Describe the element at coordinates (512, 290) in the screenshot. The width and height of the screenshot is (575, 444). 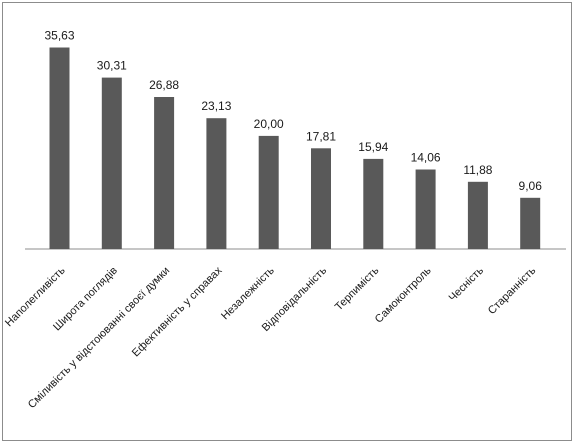
I see `category-label: Старанність` at that location.